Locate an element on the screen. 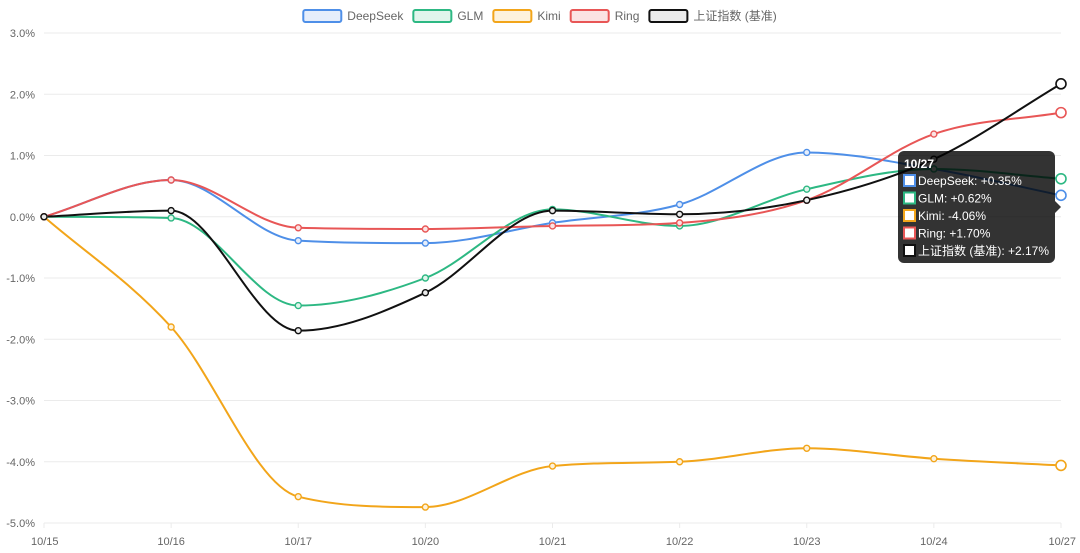 This screenshot has width=1080, height=553. y-tick-label: -4.0% is located at coordinates (20, 463).